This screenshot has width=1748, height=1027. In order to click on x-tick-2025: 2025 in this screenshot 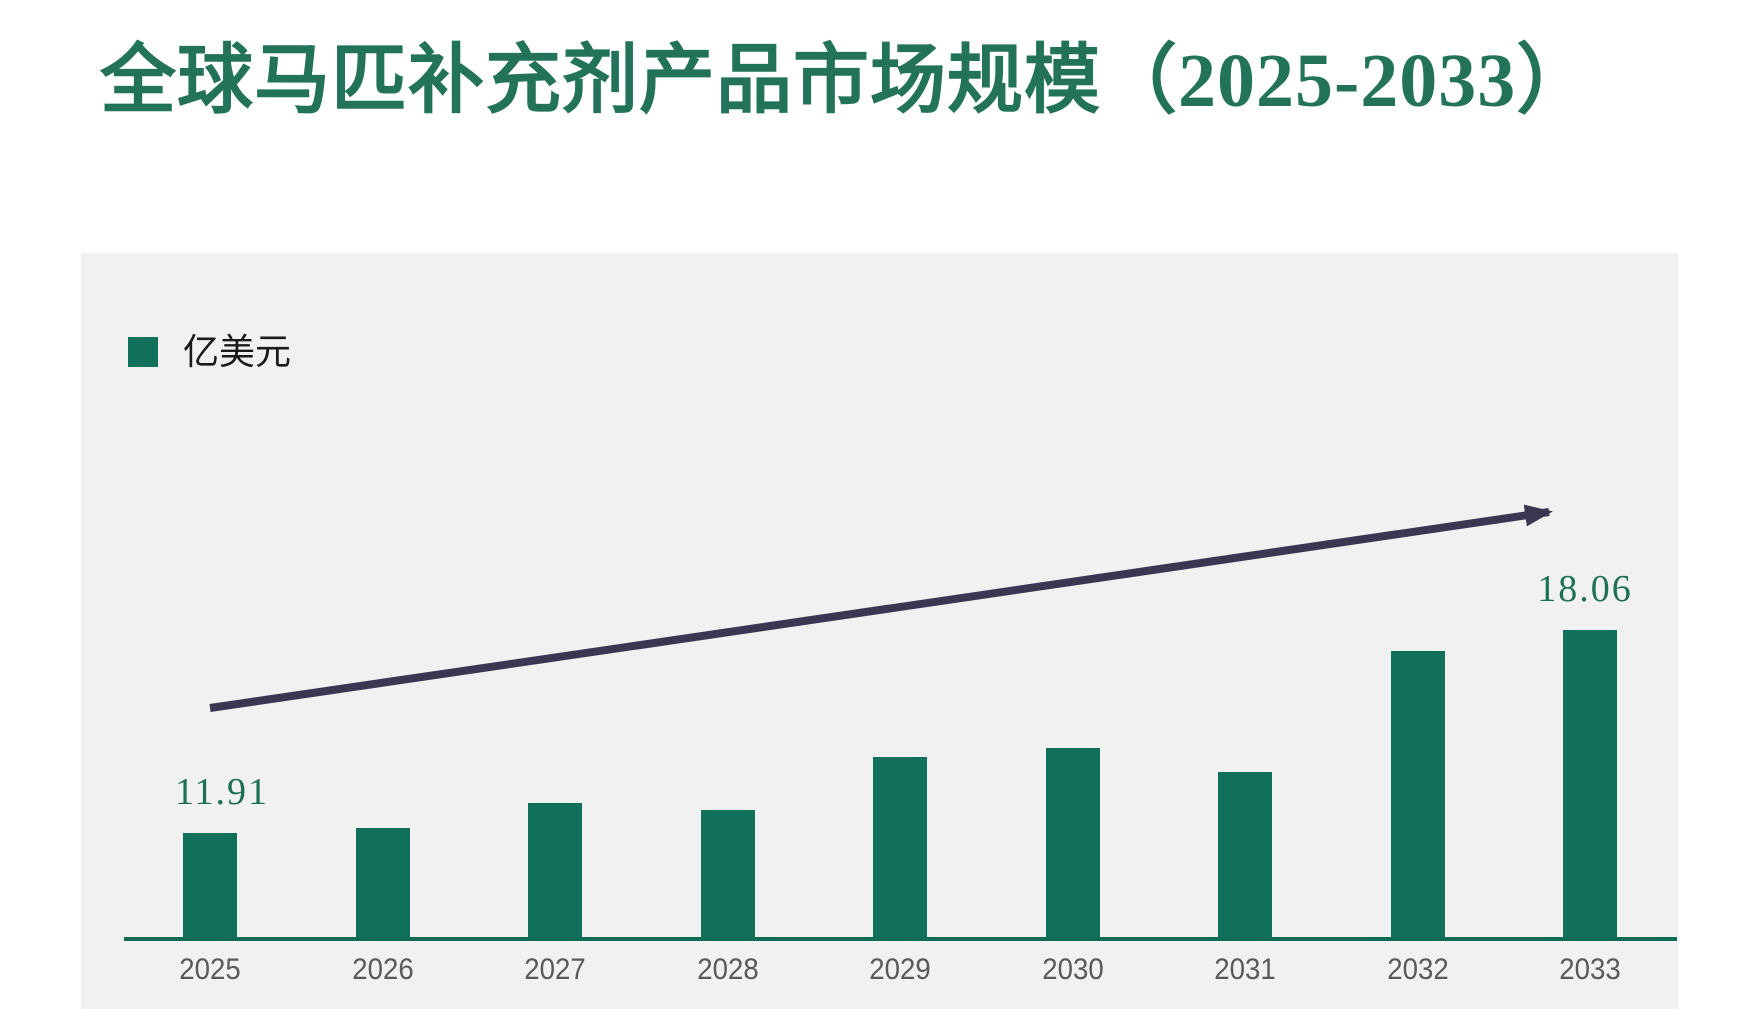, I will do `click(210, 969)`.